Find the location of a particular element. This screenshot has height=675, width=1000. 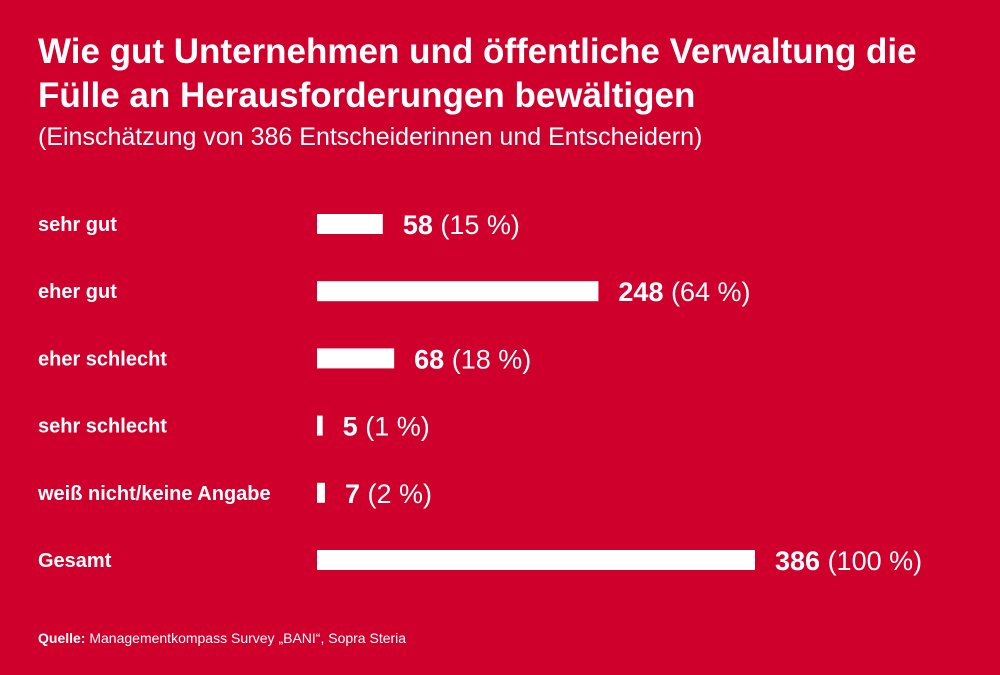

value-percent: (15 %) is located at coordinates (476, 225).